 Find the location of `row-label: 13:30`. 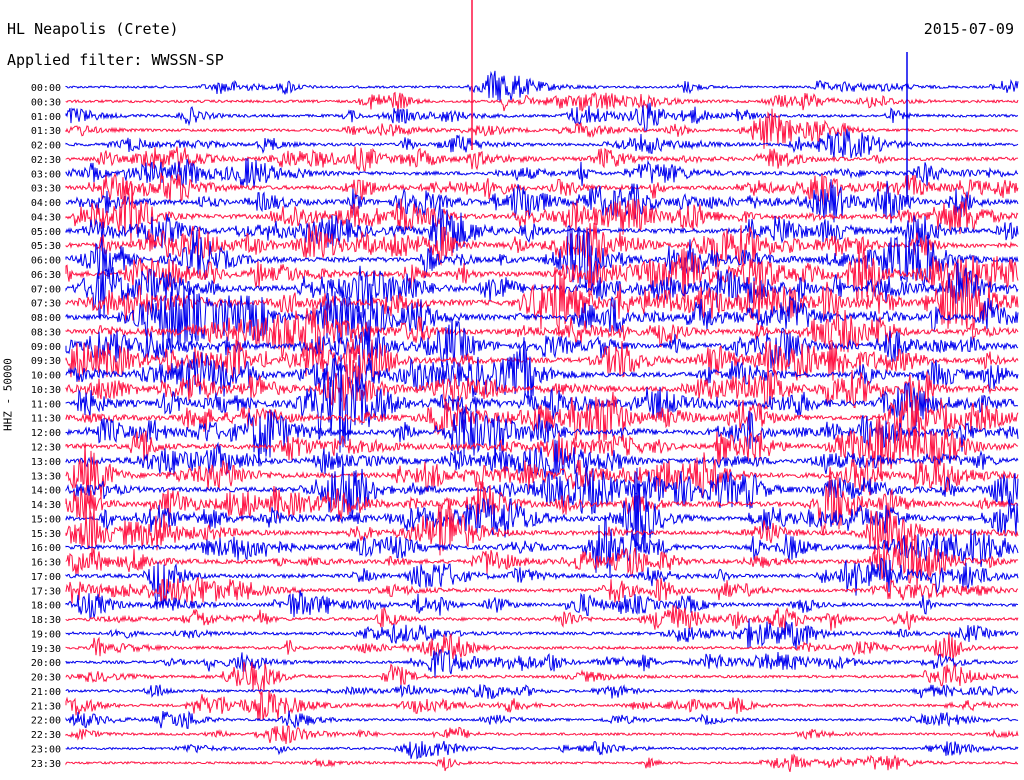

row-label: 13:30 is located at coordinates (46, 476).